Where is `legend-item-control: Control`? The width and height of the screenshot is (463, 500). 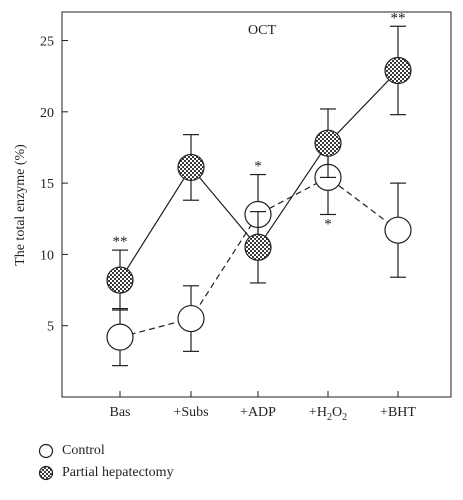 legend-item-control: Control is located at coordinates (71, 451).